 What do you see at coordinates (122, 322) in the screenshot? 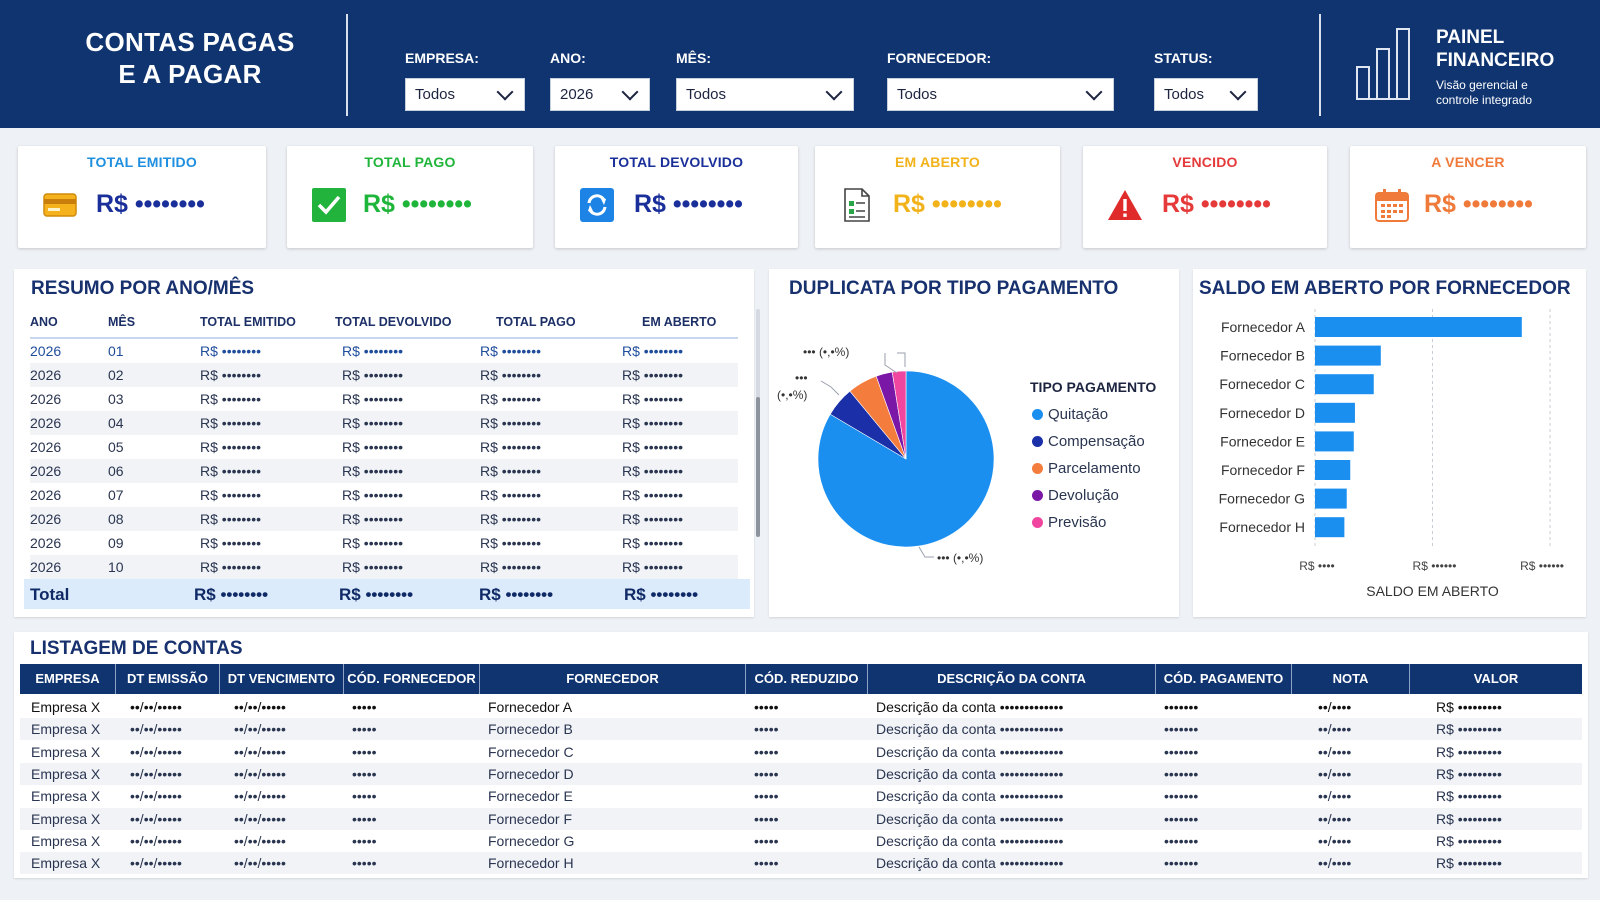
I see `col-mes: MÊS` at bounding box center [122, 322].